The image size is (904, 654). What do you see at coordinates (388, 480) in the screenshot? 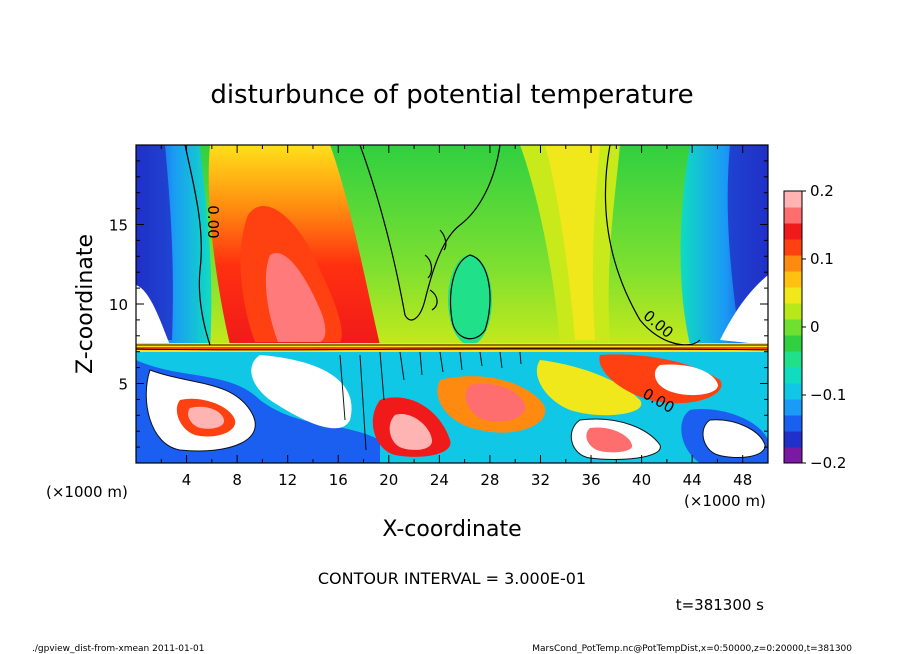
I see `x-tick-label: 20` at bounding box center [388, 480].